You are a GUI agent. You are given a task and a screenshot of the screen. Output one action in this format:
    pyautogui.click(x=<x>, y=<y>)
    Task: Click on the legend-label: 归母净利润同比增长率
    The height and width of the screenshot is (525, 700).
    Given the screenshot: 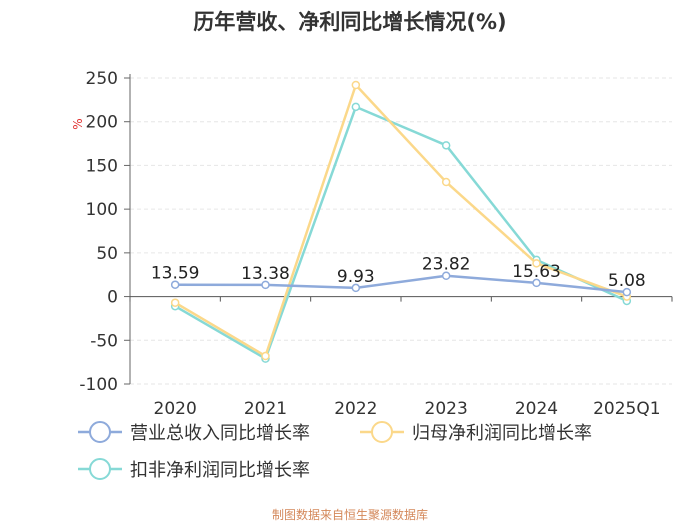 What is the action you would take?
    pyautogui.click(x=502, y=433)
    